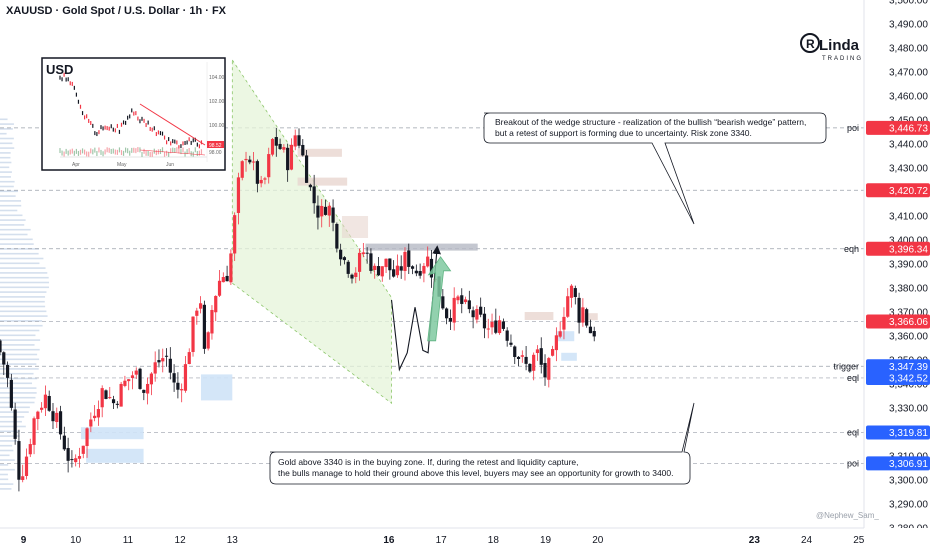 The height and width of the screenshot is (555, 932). I want to click on inset-tick-104: 104.00, so click(217, 78).